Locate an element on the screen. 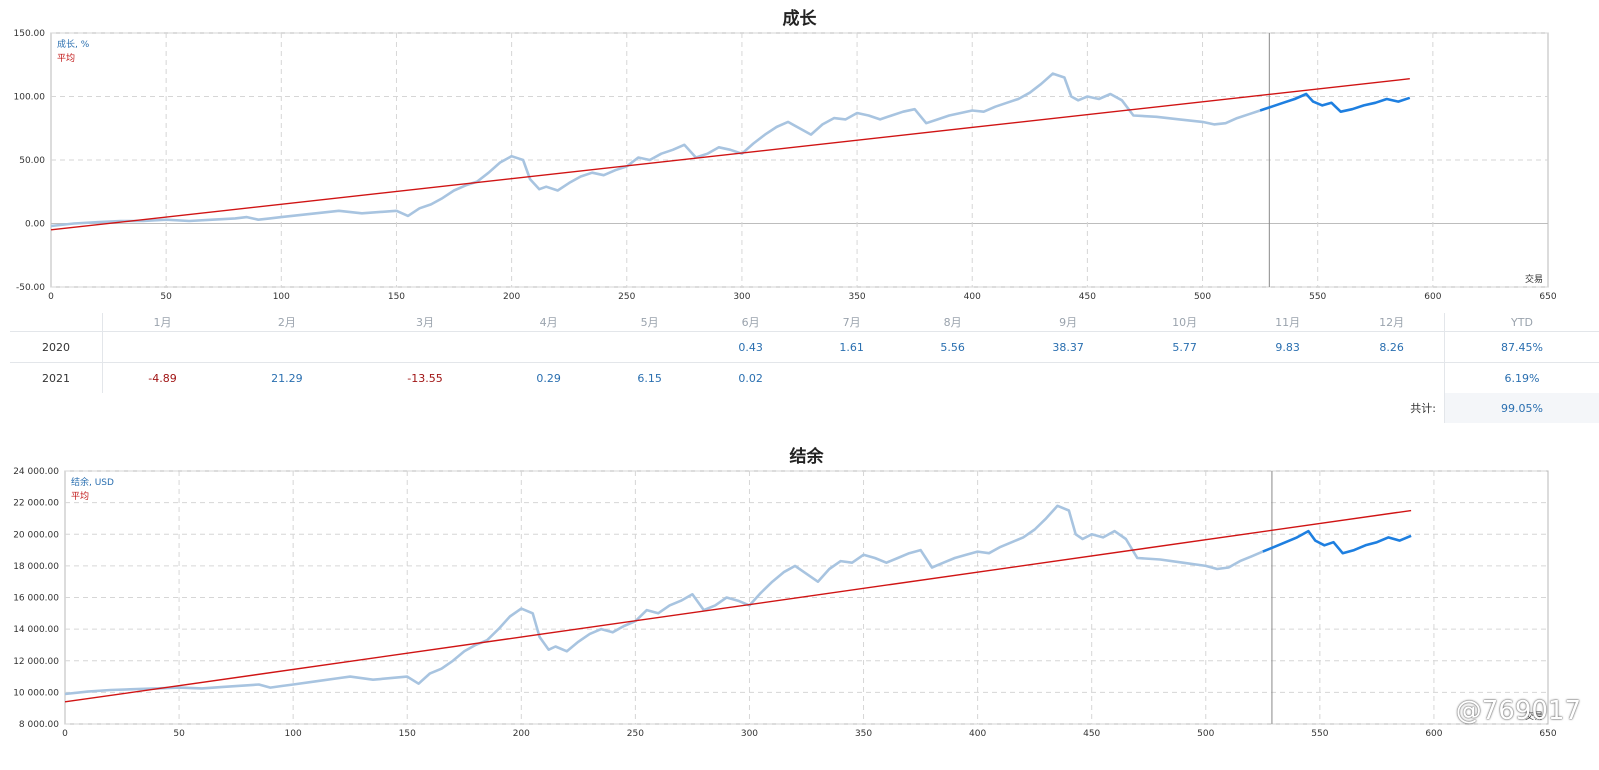  chart-title: 结余 is located at coordinates (807, 456).